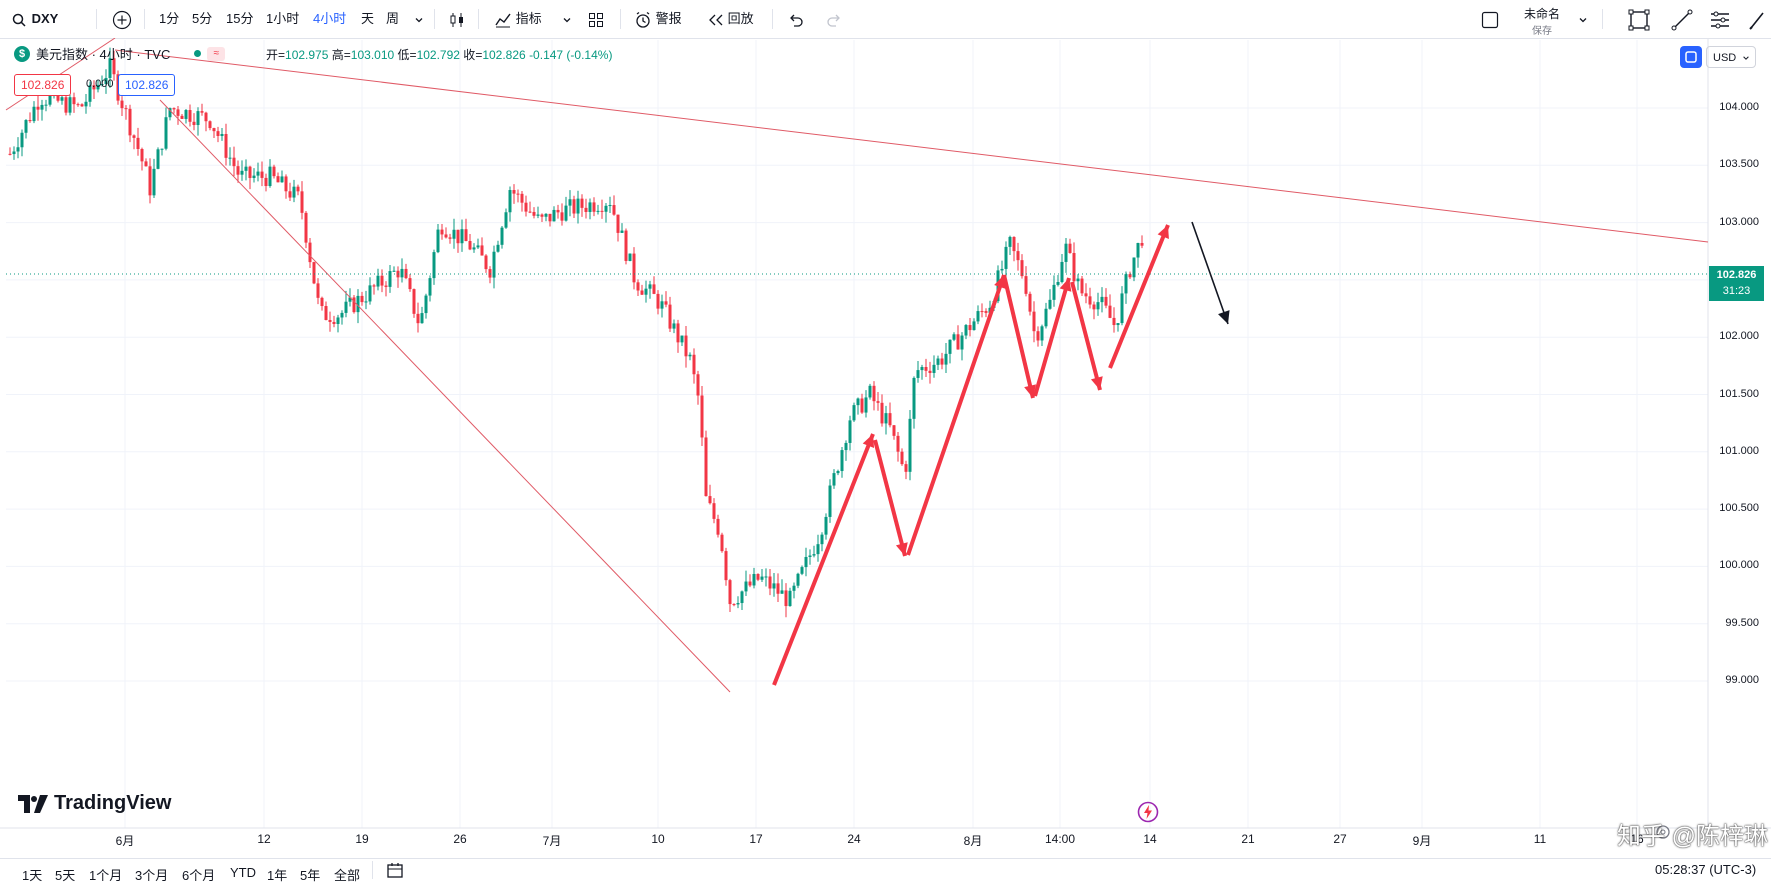 The image size is (1771, 884). I want to click on flash-button, so click(1148, 813).